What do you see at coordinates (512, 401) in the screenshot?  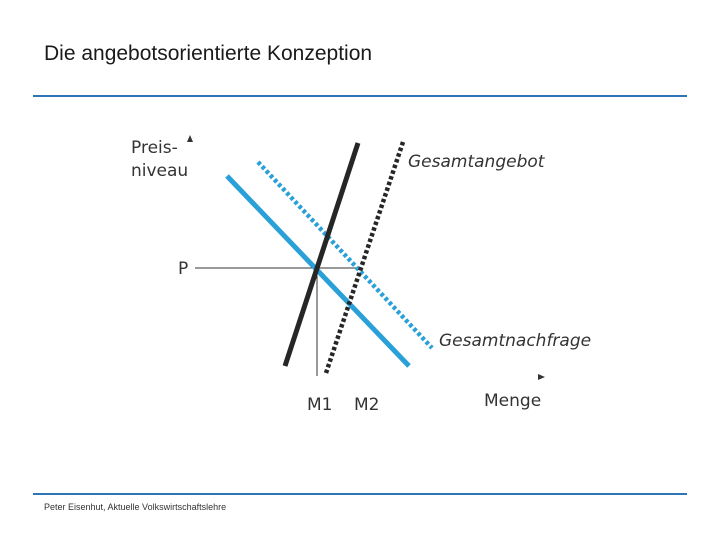 I see `x-axis-label: Menge` at bounding box center [512, 401].